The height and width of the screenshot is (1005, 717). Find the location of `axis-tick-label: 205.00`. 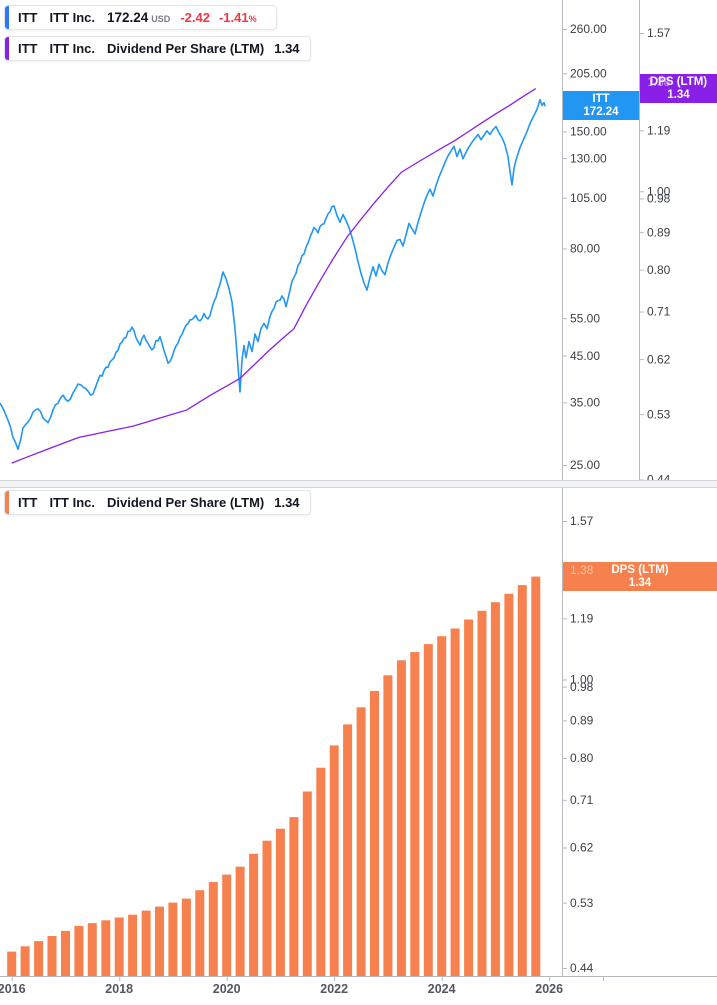

axis-tick-label: 205.00 is located at coordinates (588, 73).